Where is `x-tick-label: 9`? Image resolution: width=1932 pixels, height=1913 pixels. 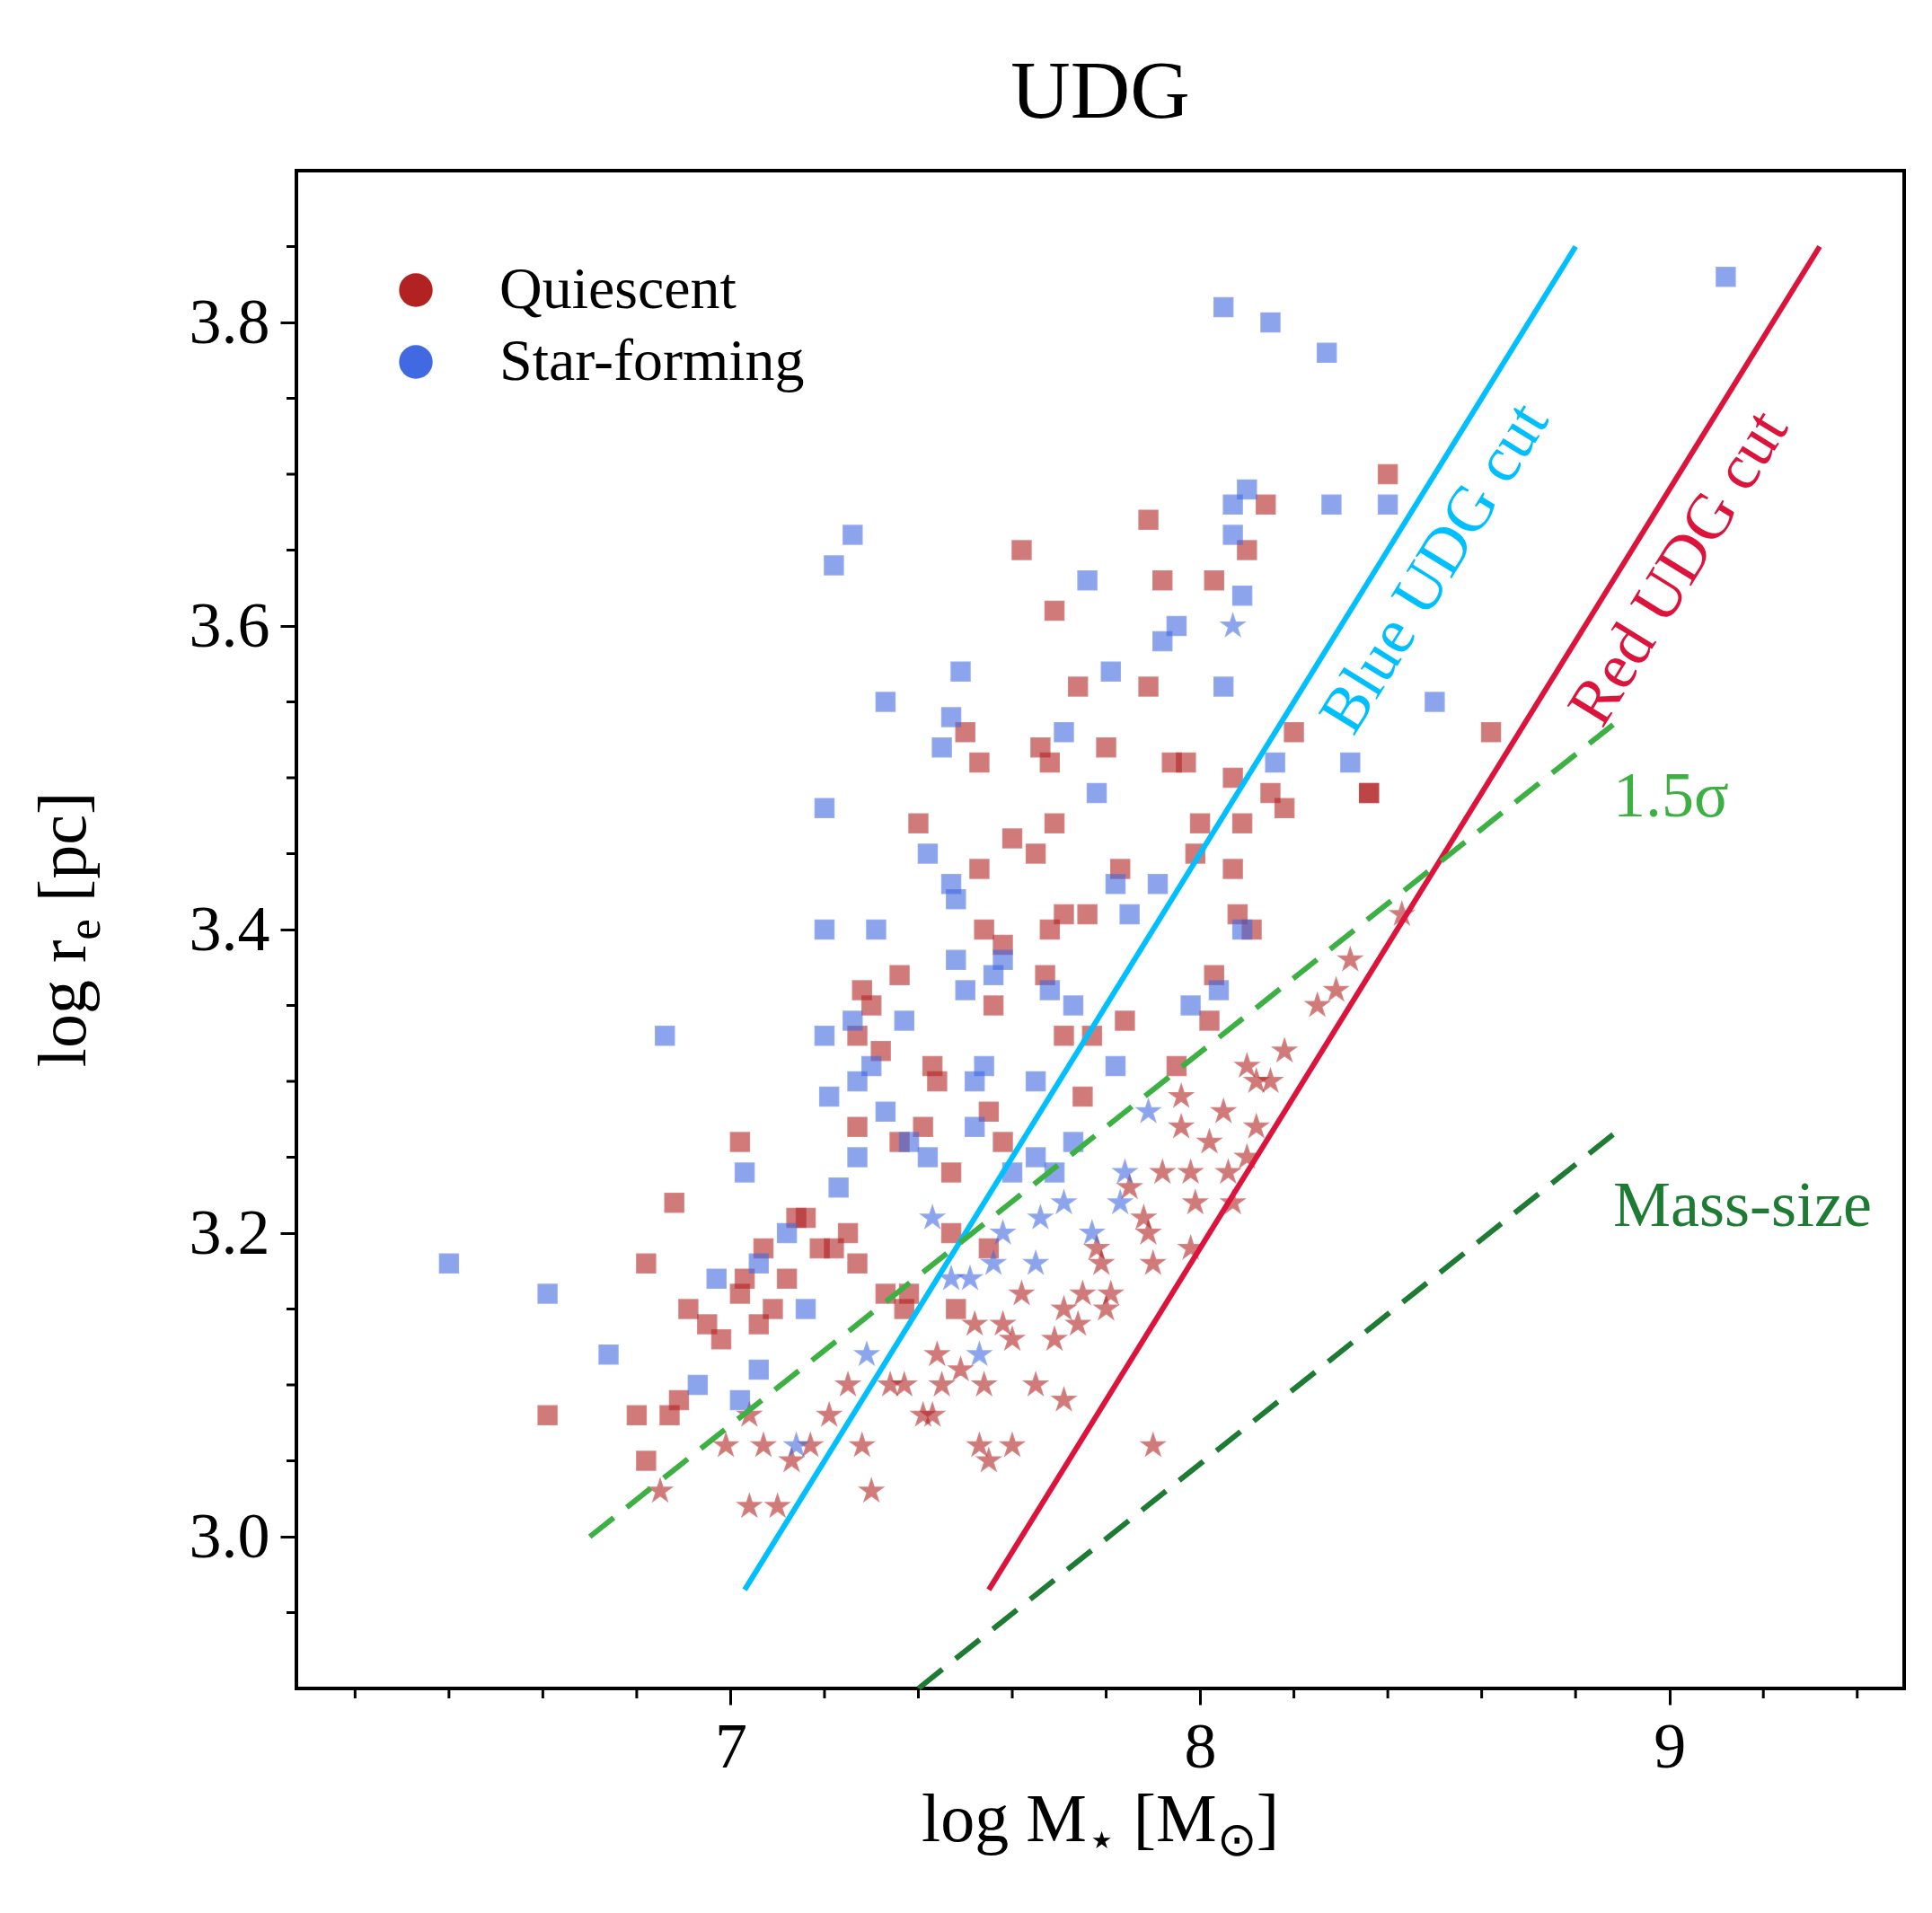
x-tick-label: 9 is located at coordinates (1670, 1745).